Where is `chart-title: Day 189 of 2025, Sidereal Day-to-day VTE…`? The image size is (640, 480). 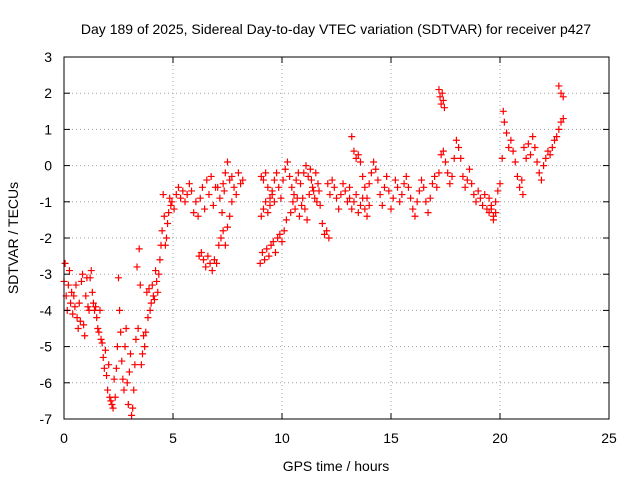 chart-title: Day 189 of 2025, Sidereal Day-to-day VTE… is located at coordinates (336, 29).